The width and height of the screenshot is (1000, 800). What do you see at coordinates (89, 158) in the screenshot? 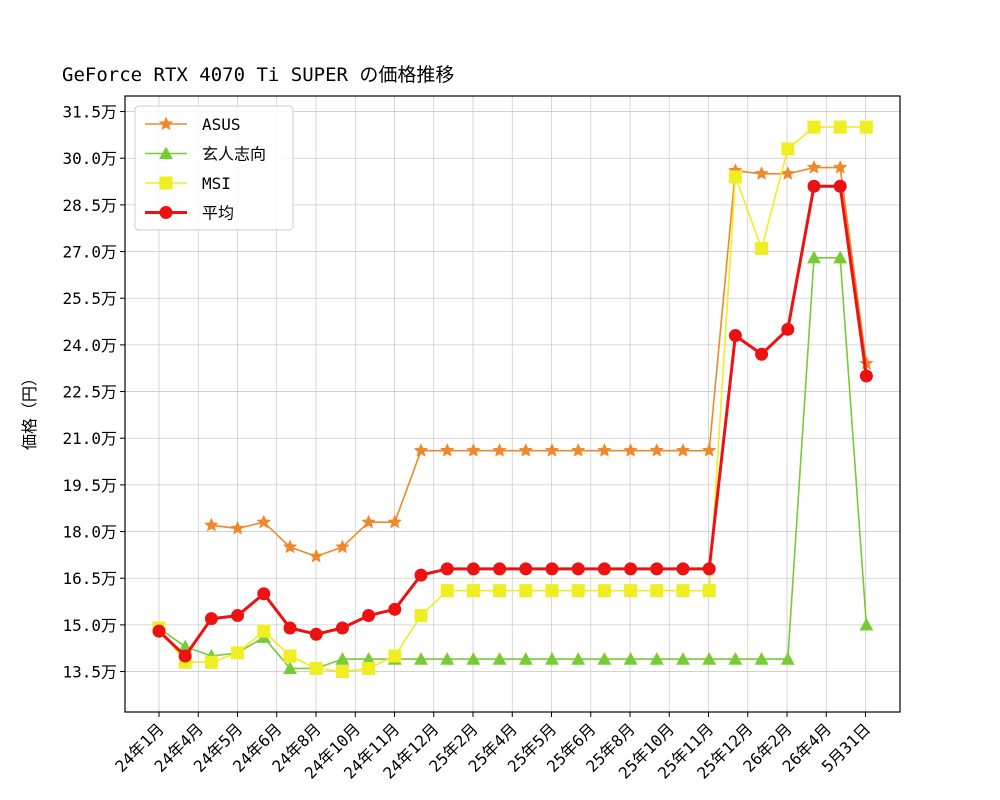
I see `y-tick-label: 30.0万` at bounding box center [89, 158].